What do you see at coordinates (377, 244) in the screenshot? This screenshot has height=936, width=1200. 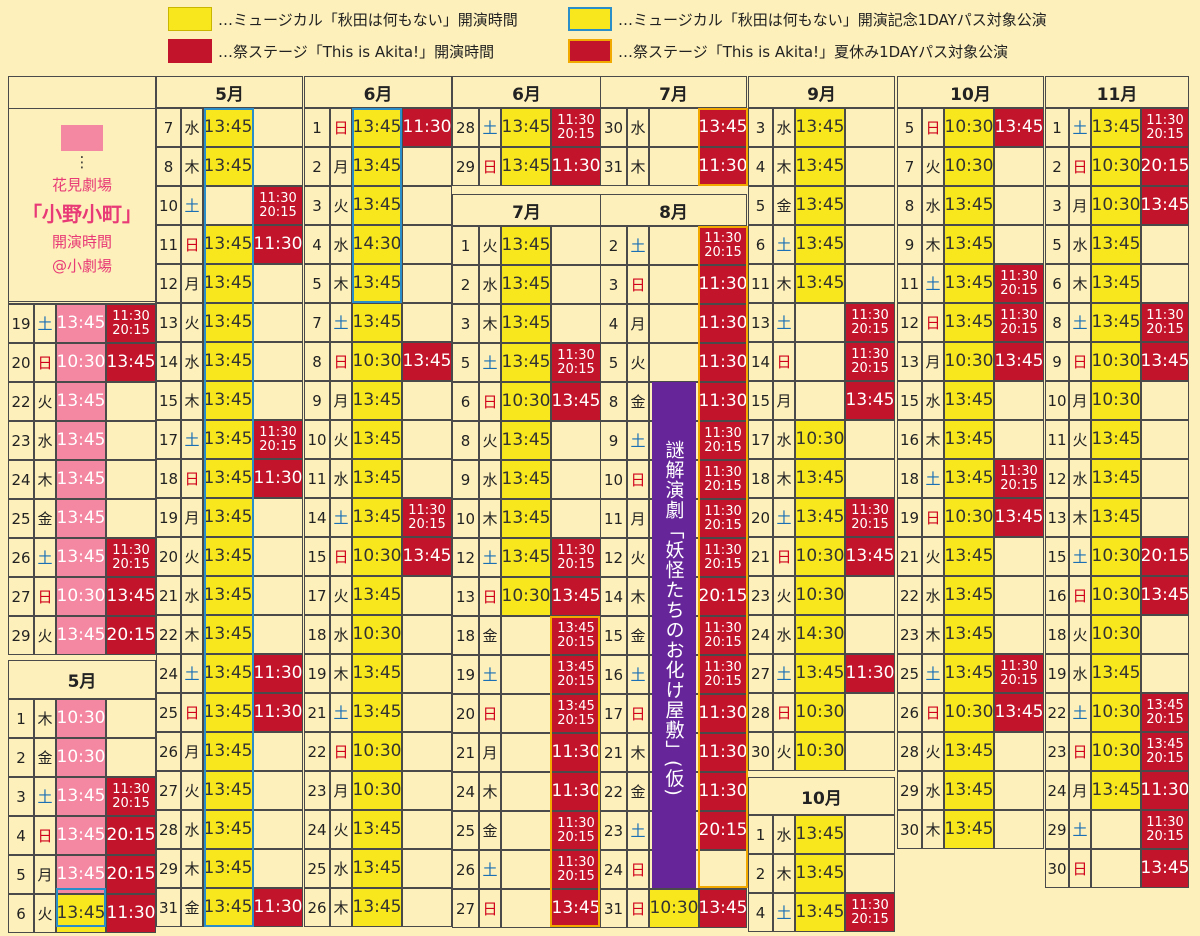 I see `musical-time: 14:30` at bounding box center [377, 244].